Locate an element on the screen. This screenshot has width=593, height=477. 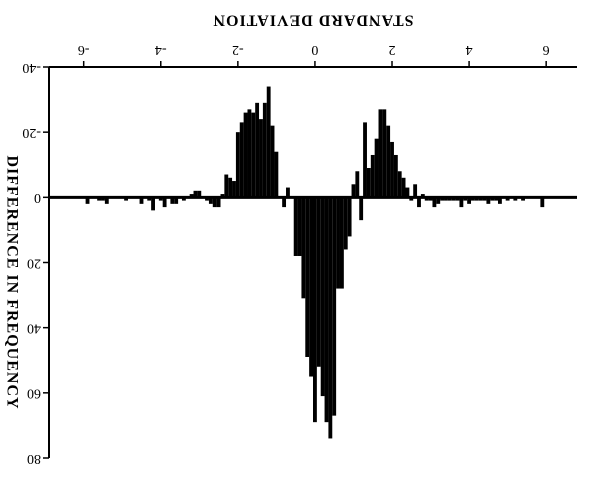
x-ticks-group: -6 -4 -2 0 2 4 6 is located at coordinates (314, 54).